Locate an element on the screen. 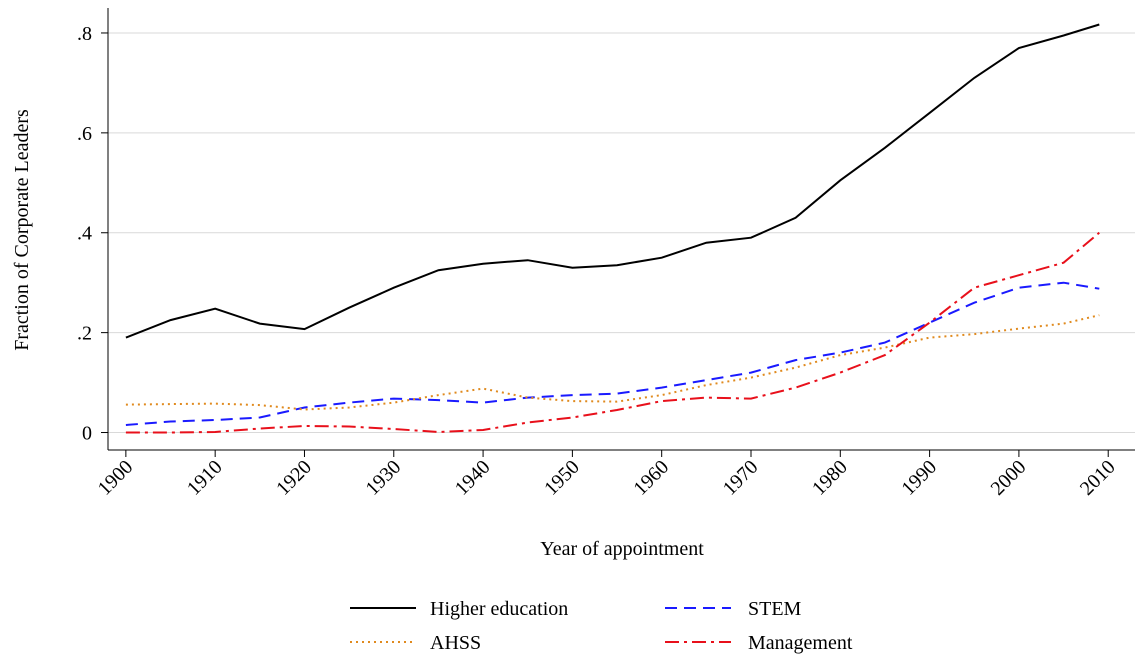 This screenshot has width=1135, height=657. legend-label: Higher education is located at coordinates (499, 609).